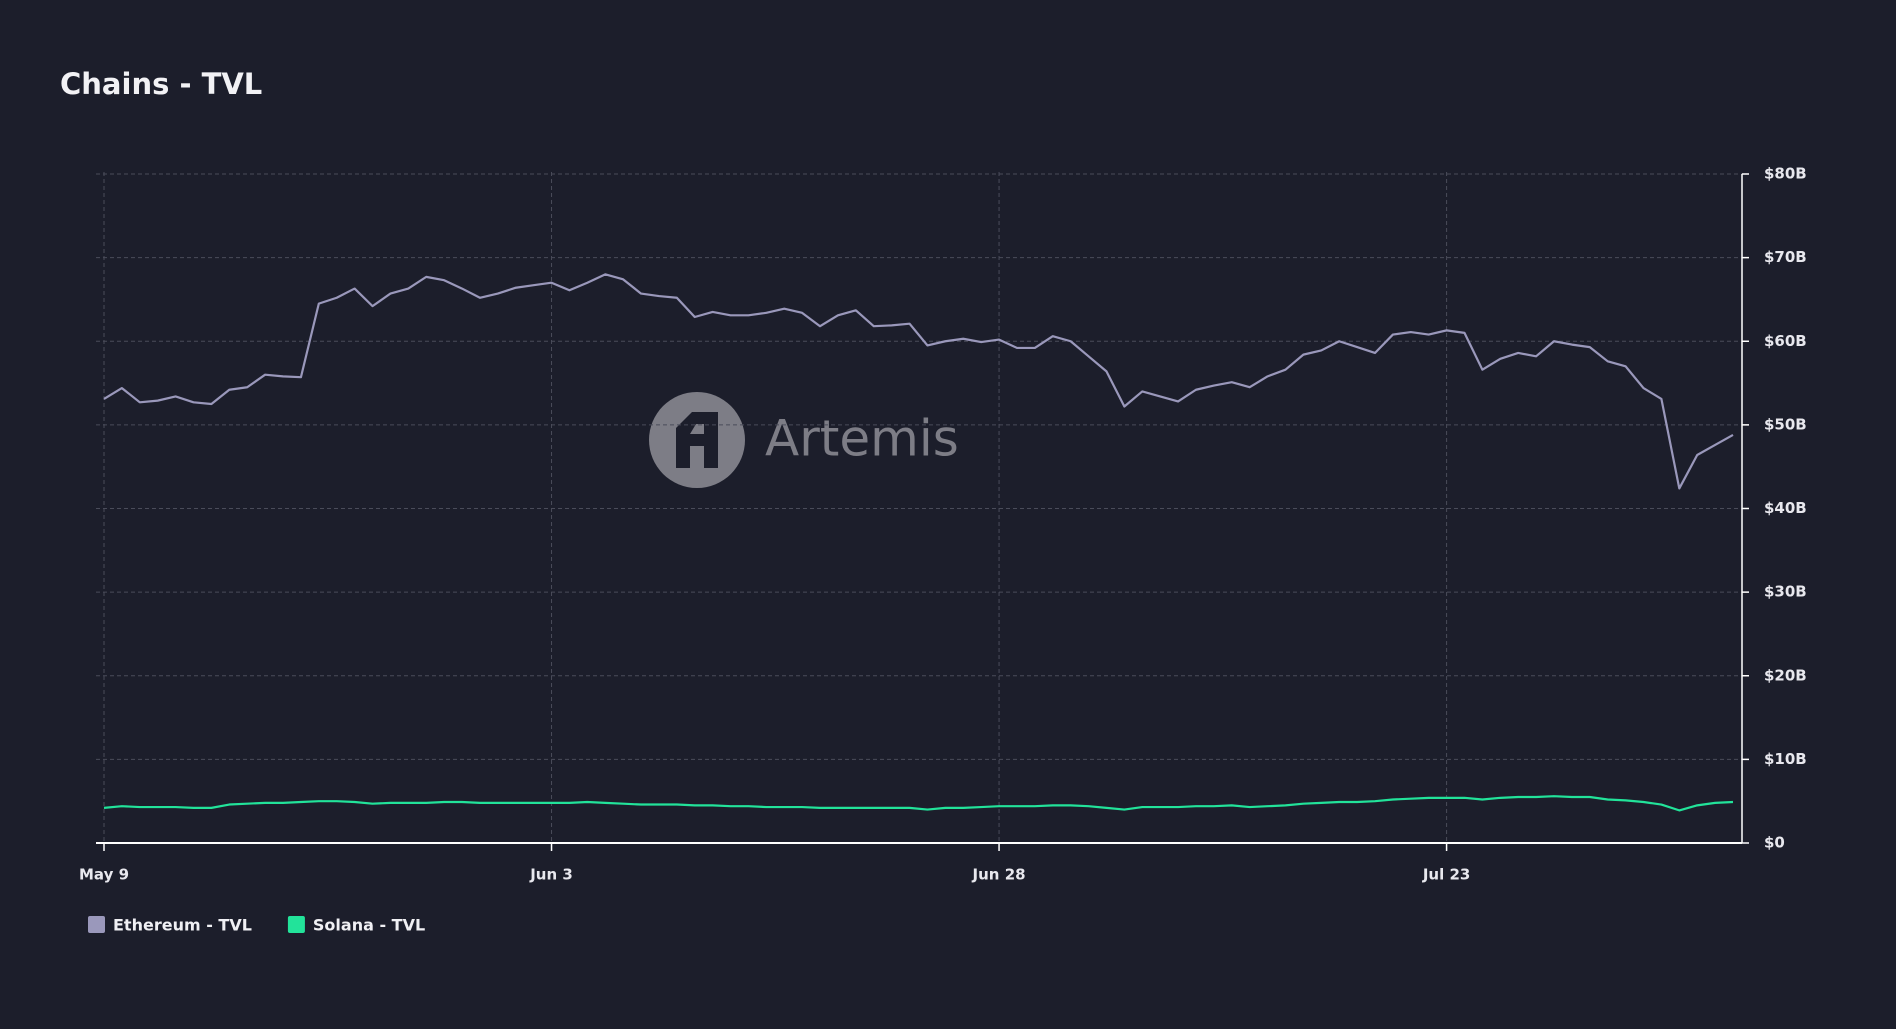  What do you see at coordinates (1446, 875) in the screenshot?
I see `x-tick-label: Jul 23` at bounding box center [1446, 875].